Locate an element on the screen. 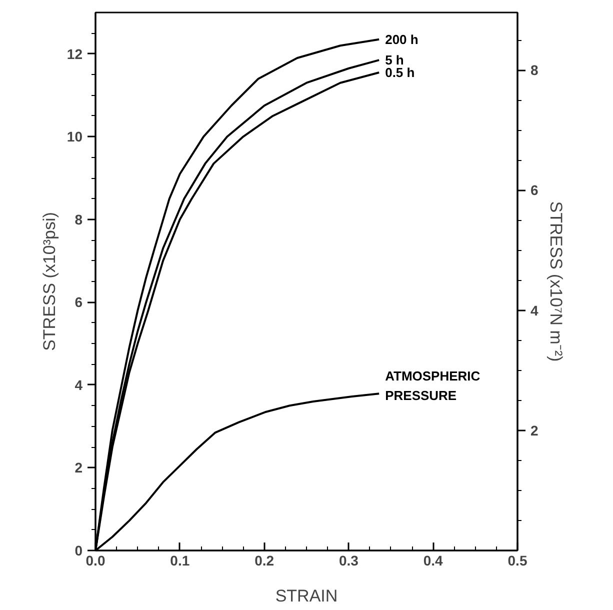 This screenshot has height=610, width=613. x-tick-label: 0.4 is located at coordinates (433, 560).